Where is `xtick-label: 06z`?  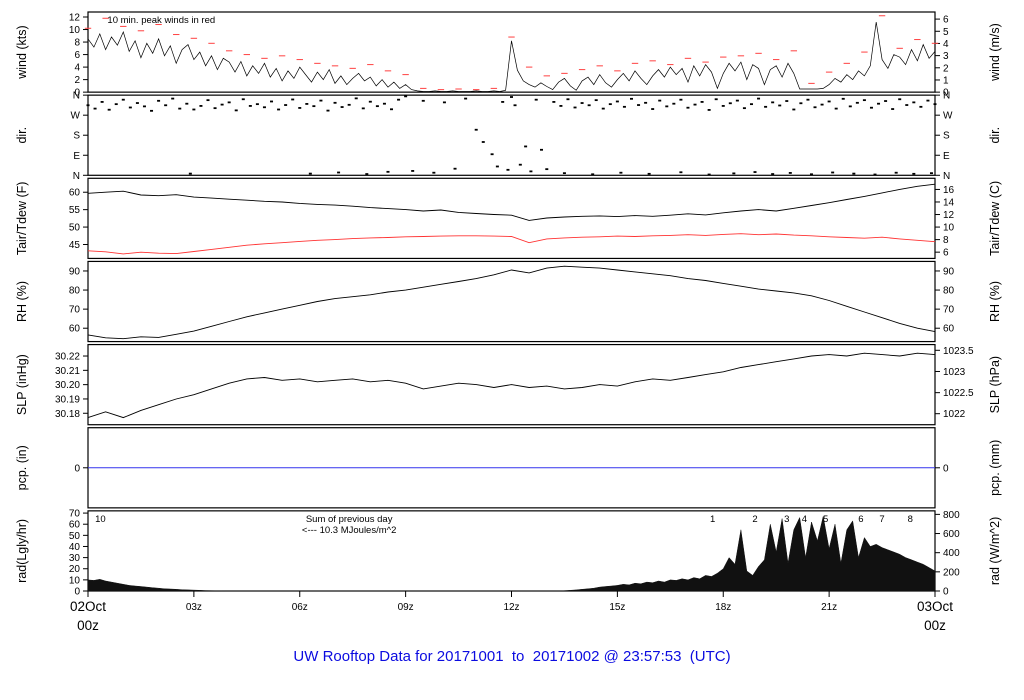
xtick-label: 06z is located at coordinates (300, 607).